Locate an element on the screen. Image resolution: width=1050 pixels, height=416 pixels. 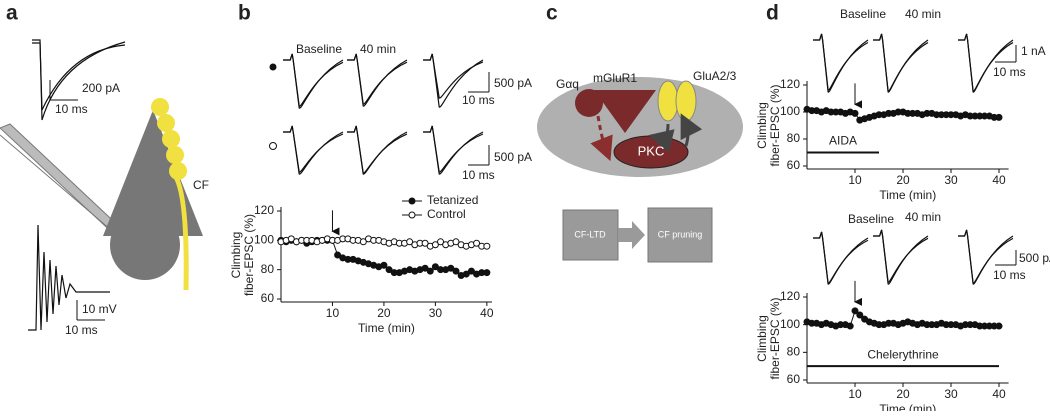
legend-label: Control is located at coordinates (446, 214).